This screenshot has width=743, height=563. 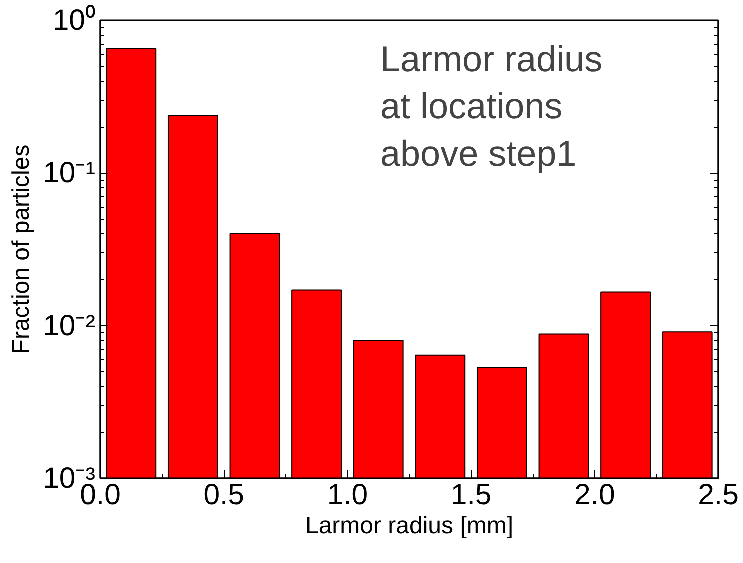 What do you see at coordinates (409, 526) in the screenshot?
I see `x-axis-title: Larmor radius [mm]` at bounding box center [409, 526].